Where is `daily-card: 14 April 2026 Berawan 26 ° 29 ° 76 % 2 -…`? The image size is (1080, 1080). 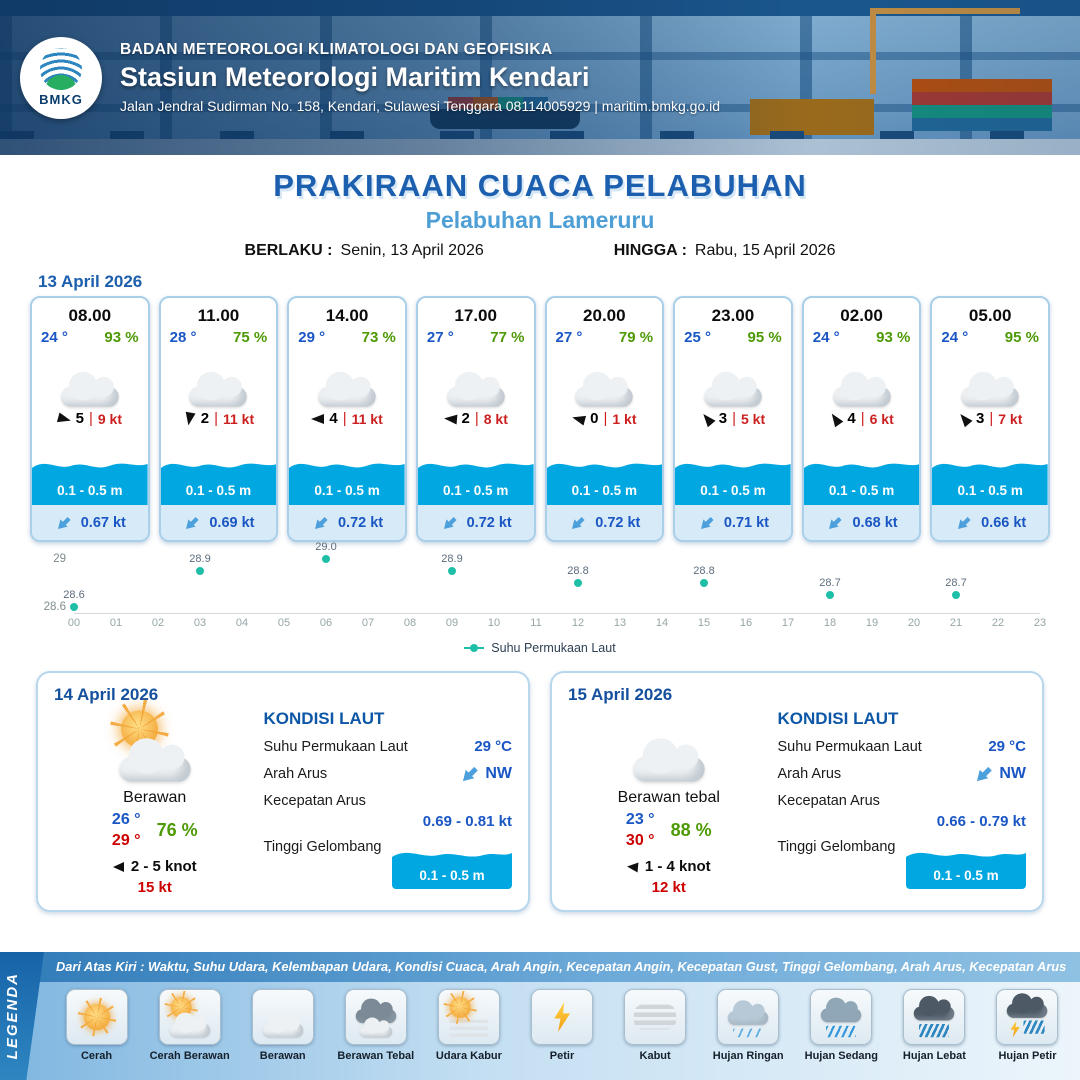
daily-card: 14 April 2026 Berawan 26 ° 29 ° 76 % 2 -… is located at coordinates (283, 791).